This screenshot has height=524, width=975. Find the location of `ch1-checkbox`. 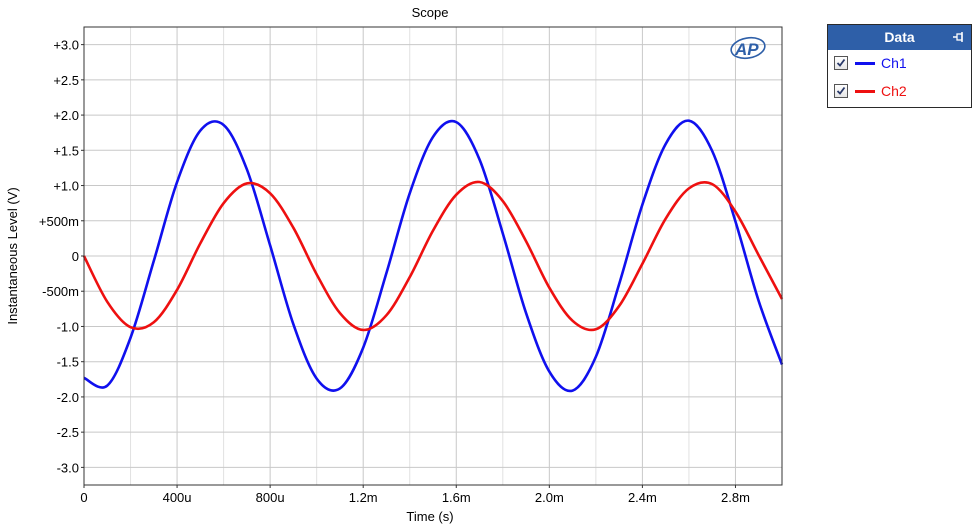

ch1-checkbox is located at coordinates (841, 63).